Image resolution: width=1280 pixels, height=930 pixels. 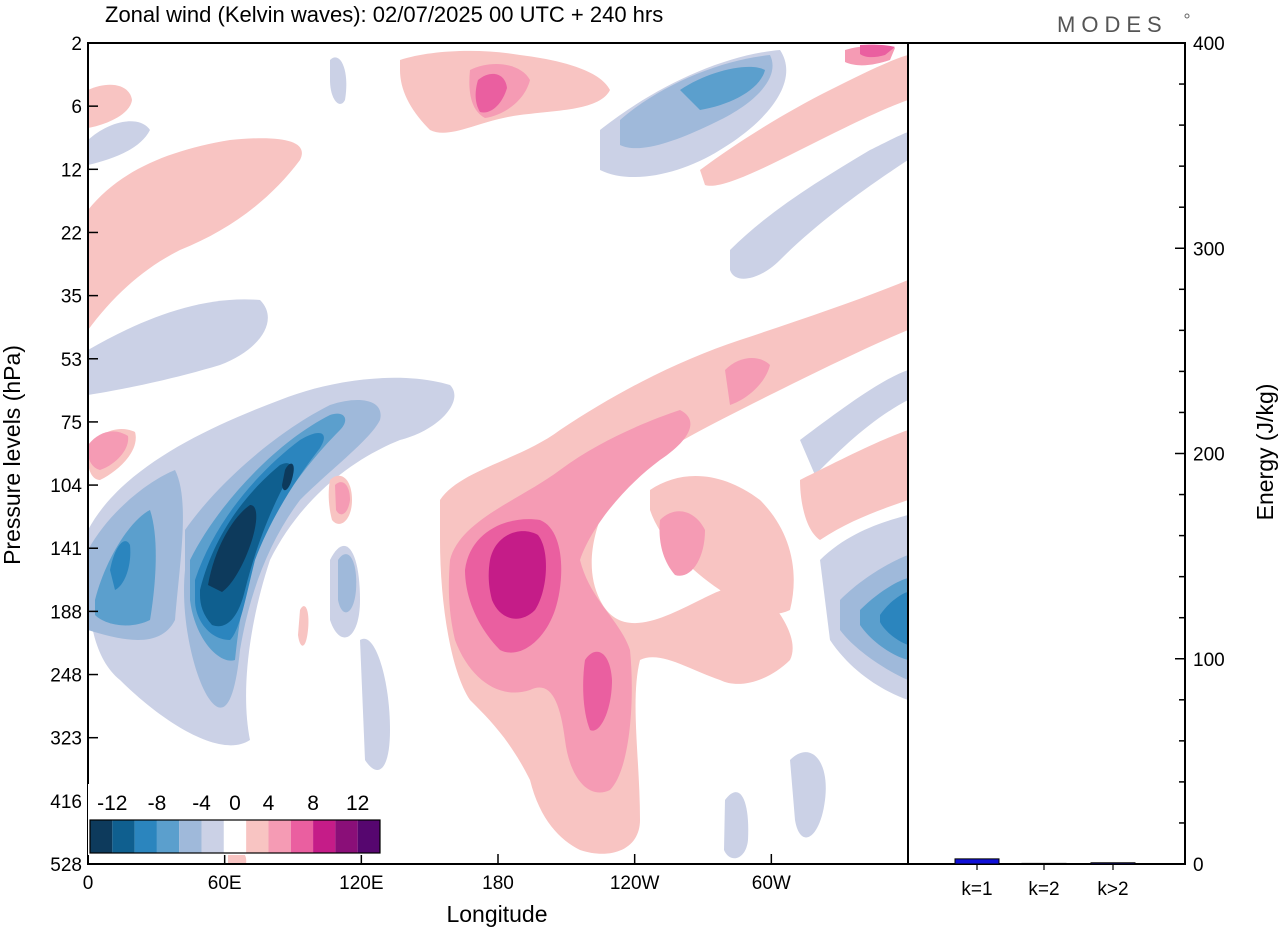 What do you see at coordinates (1209, 455) in the screenshot?
I see `energy-tick-label: 200` at bounding box center [1209, 455].